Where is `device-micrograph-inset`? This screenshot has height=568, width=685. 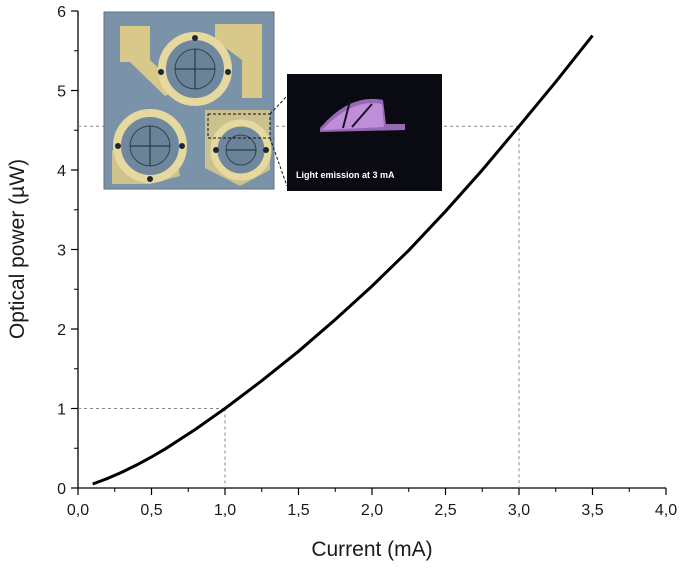 device-micrograph-inset is located at coordinates (195, 100).